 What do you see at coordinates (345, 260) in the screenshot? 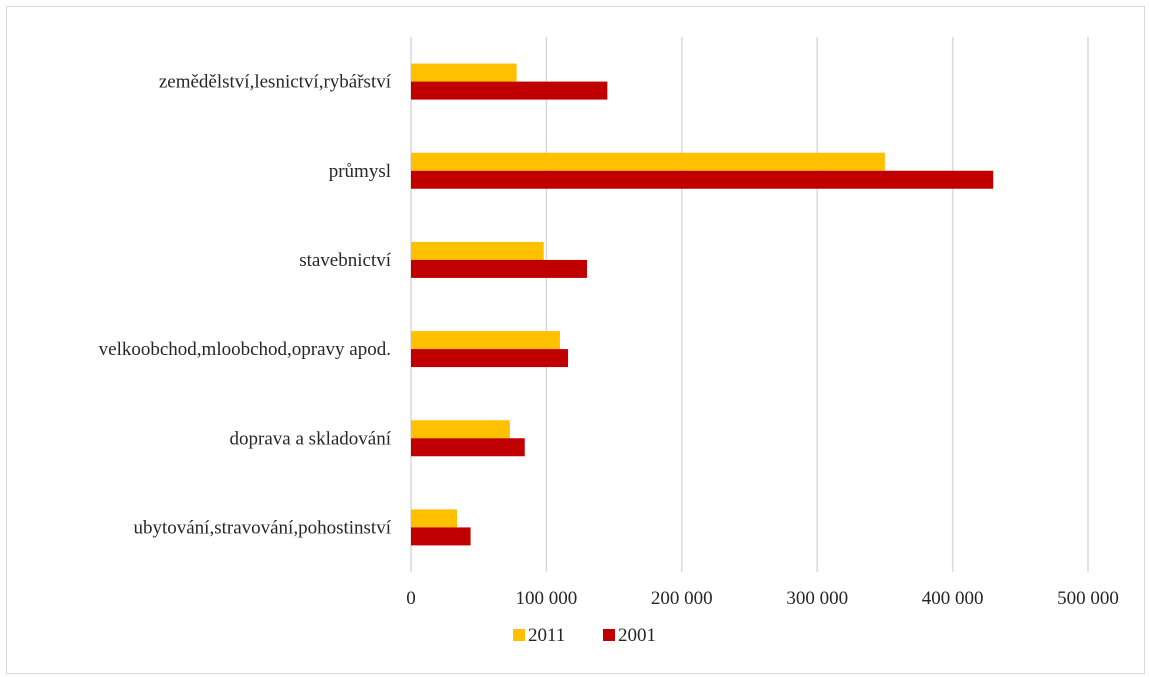
I see `category-label: stavebnictví` at bounding box center [345, 260].